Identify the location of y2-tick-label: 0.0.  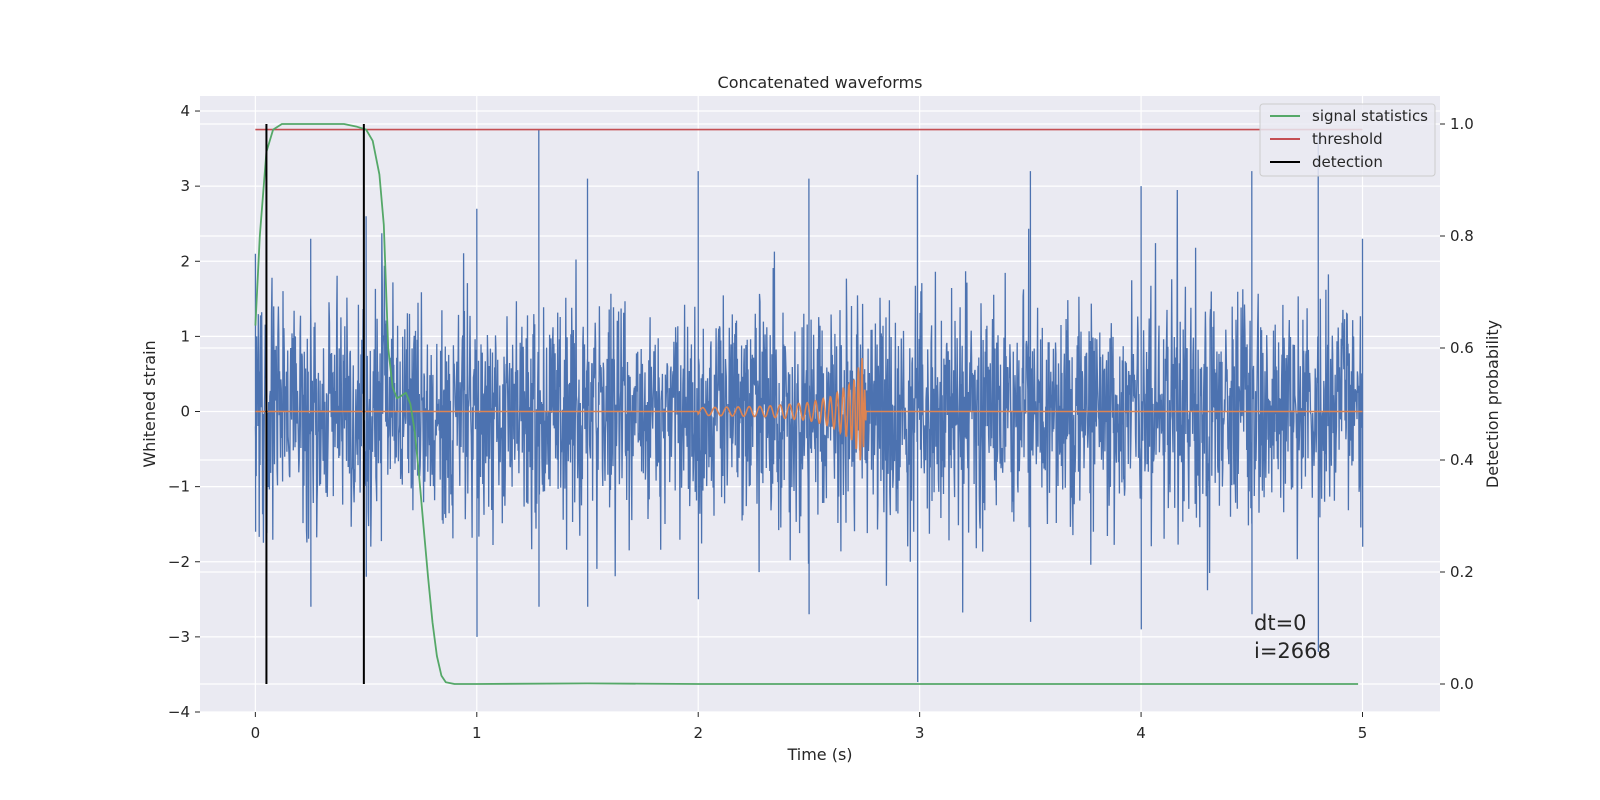
(1462, 684).